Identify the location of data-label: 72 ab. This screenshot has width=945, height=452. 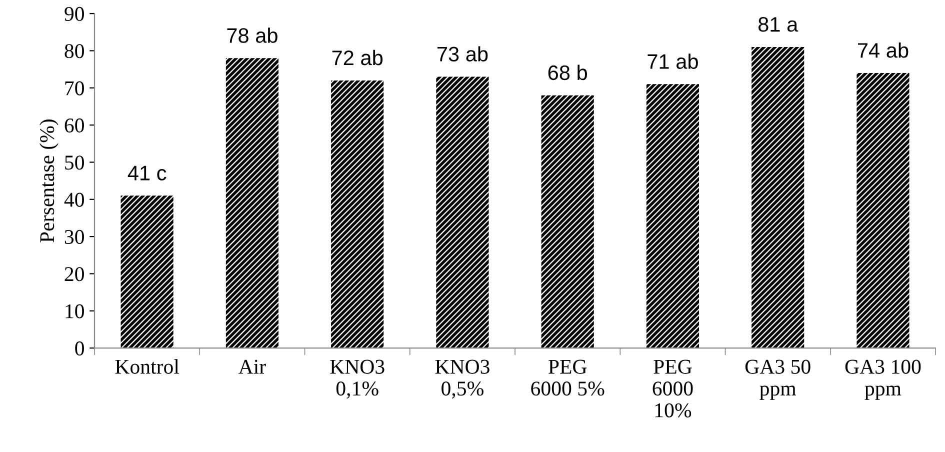
(357, 58).